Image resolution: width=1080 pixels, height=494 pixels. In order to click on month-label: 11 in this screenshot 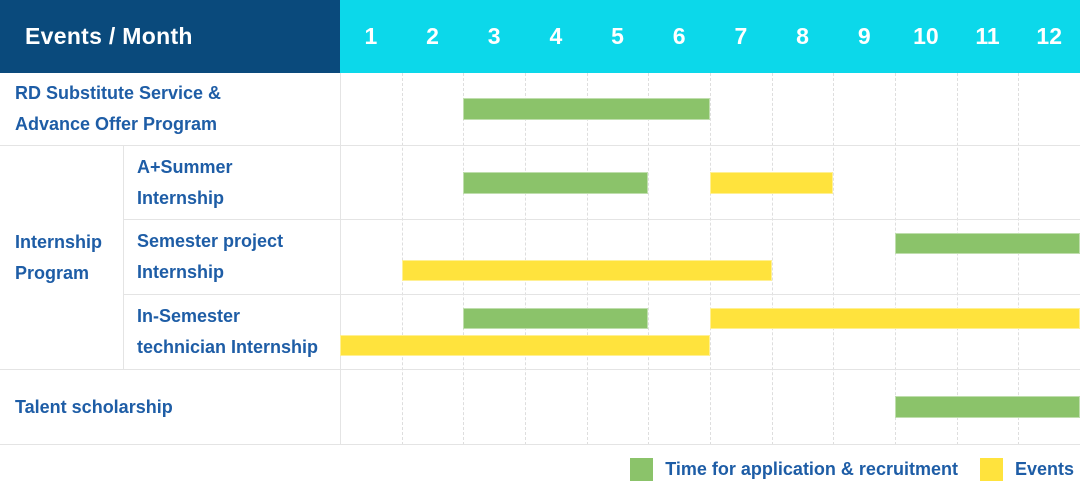, I will do `click(987, 36)`.